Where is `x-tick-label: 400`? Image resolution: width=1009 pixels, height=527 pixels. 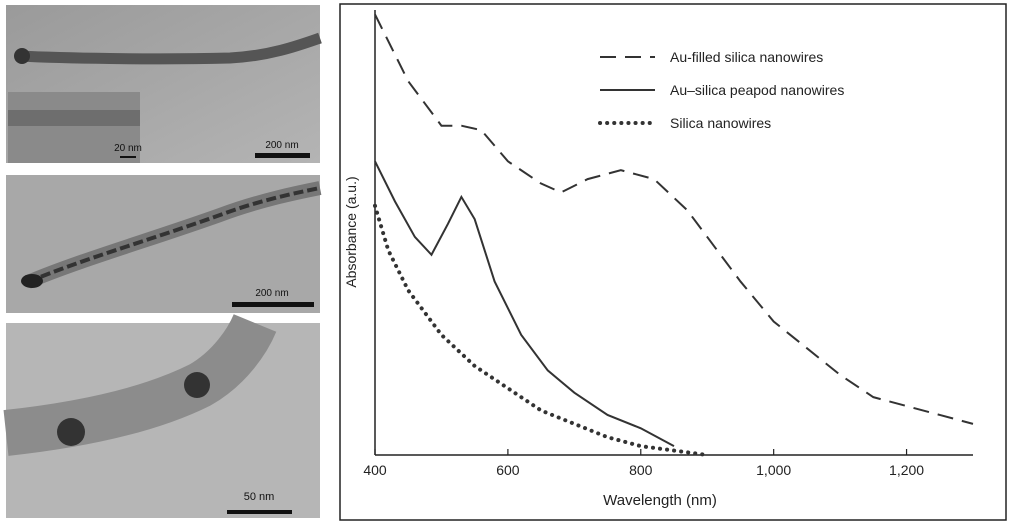 x-tick-label: 400 is located at coordinates (375, 470).